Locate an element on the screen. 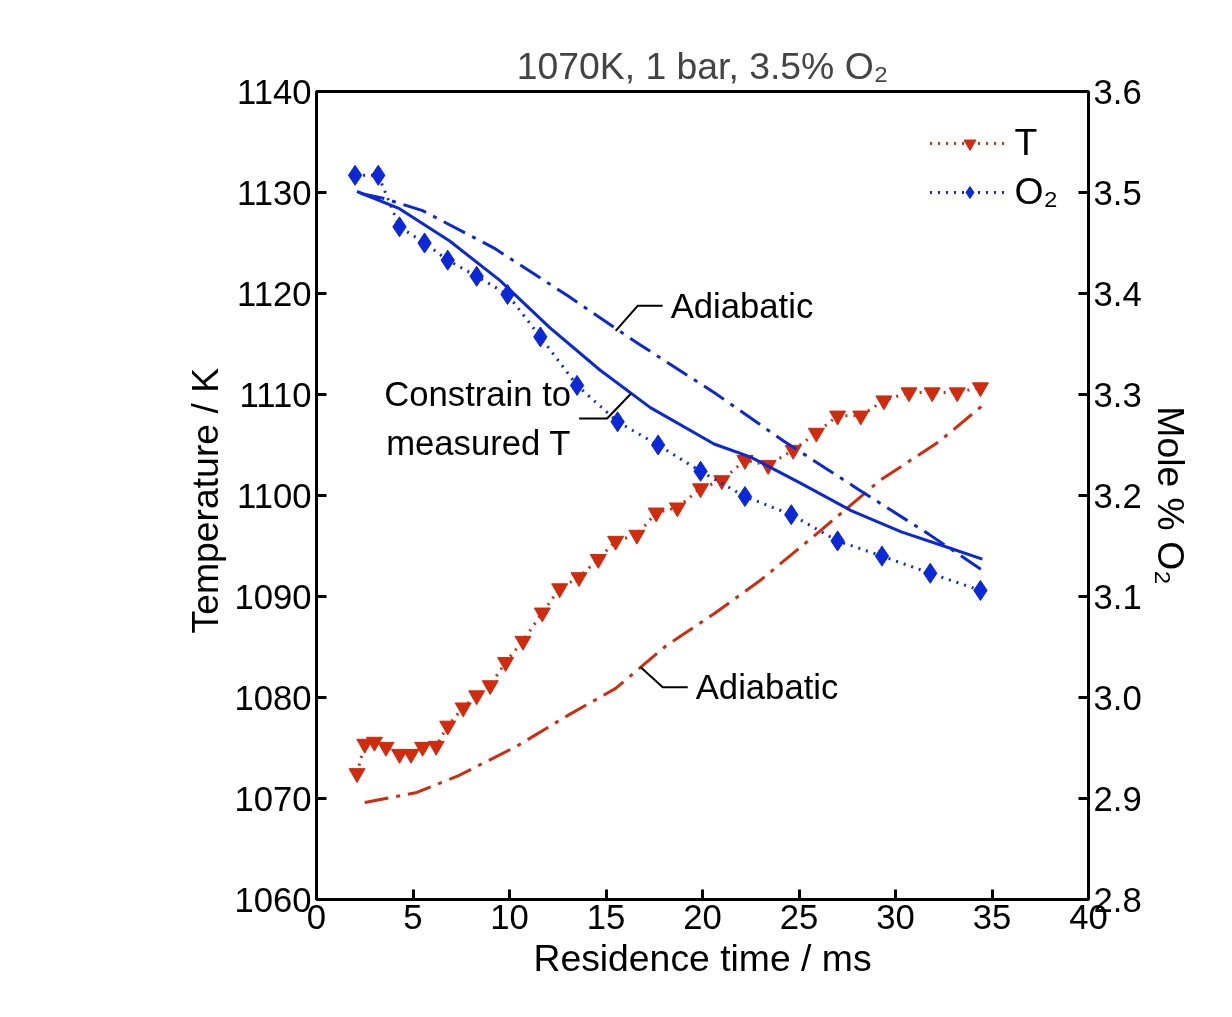 The height and width of the screenshot is (1017, 1232). y2-tick-label: 3.0 is located at coordinates (1117, 697).